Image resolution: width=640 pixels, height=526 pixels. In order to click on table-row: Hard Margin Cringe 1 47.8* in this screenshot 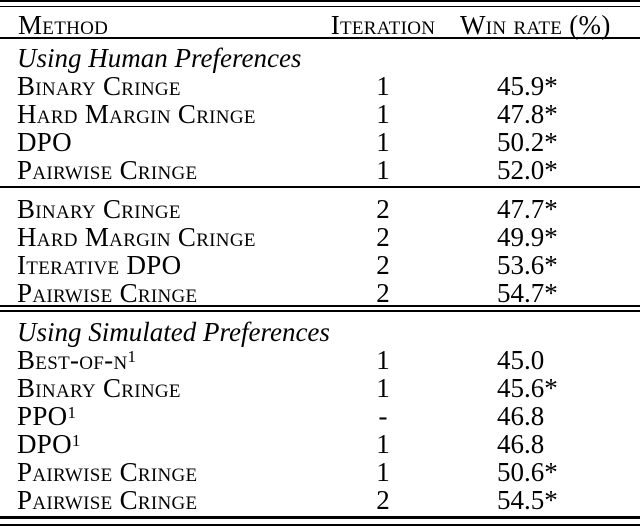, I will do `click(320, 114)`.